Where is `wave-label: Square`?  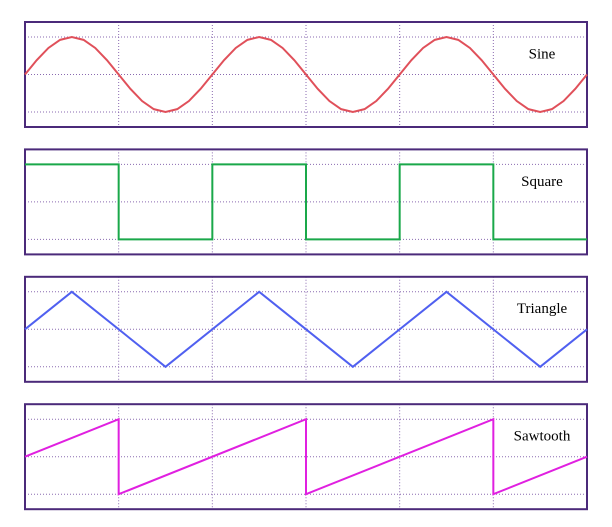 wave-label: Square is located at coordinates (542, 182).